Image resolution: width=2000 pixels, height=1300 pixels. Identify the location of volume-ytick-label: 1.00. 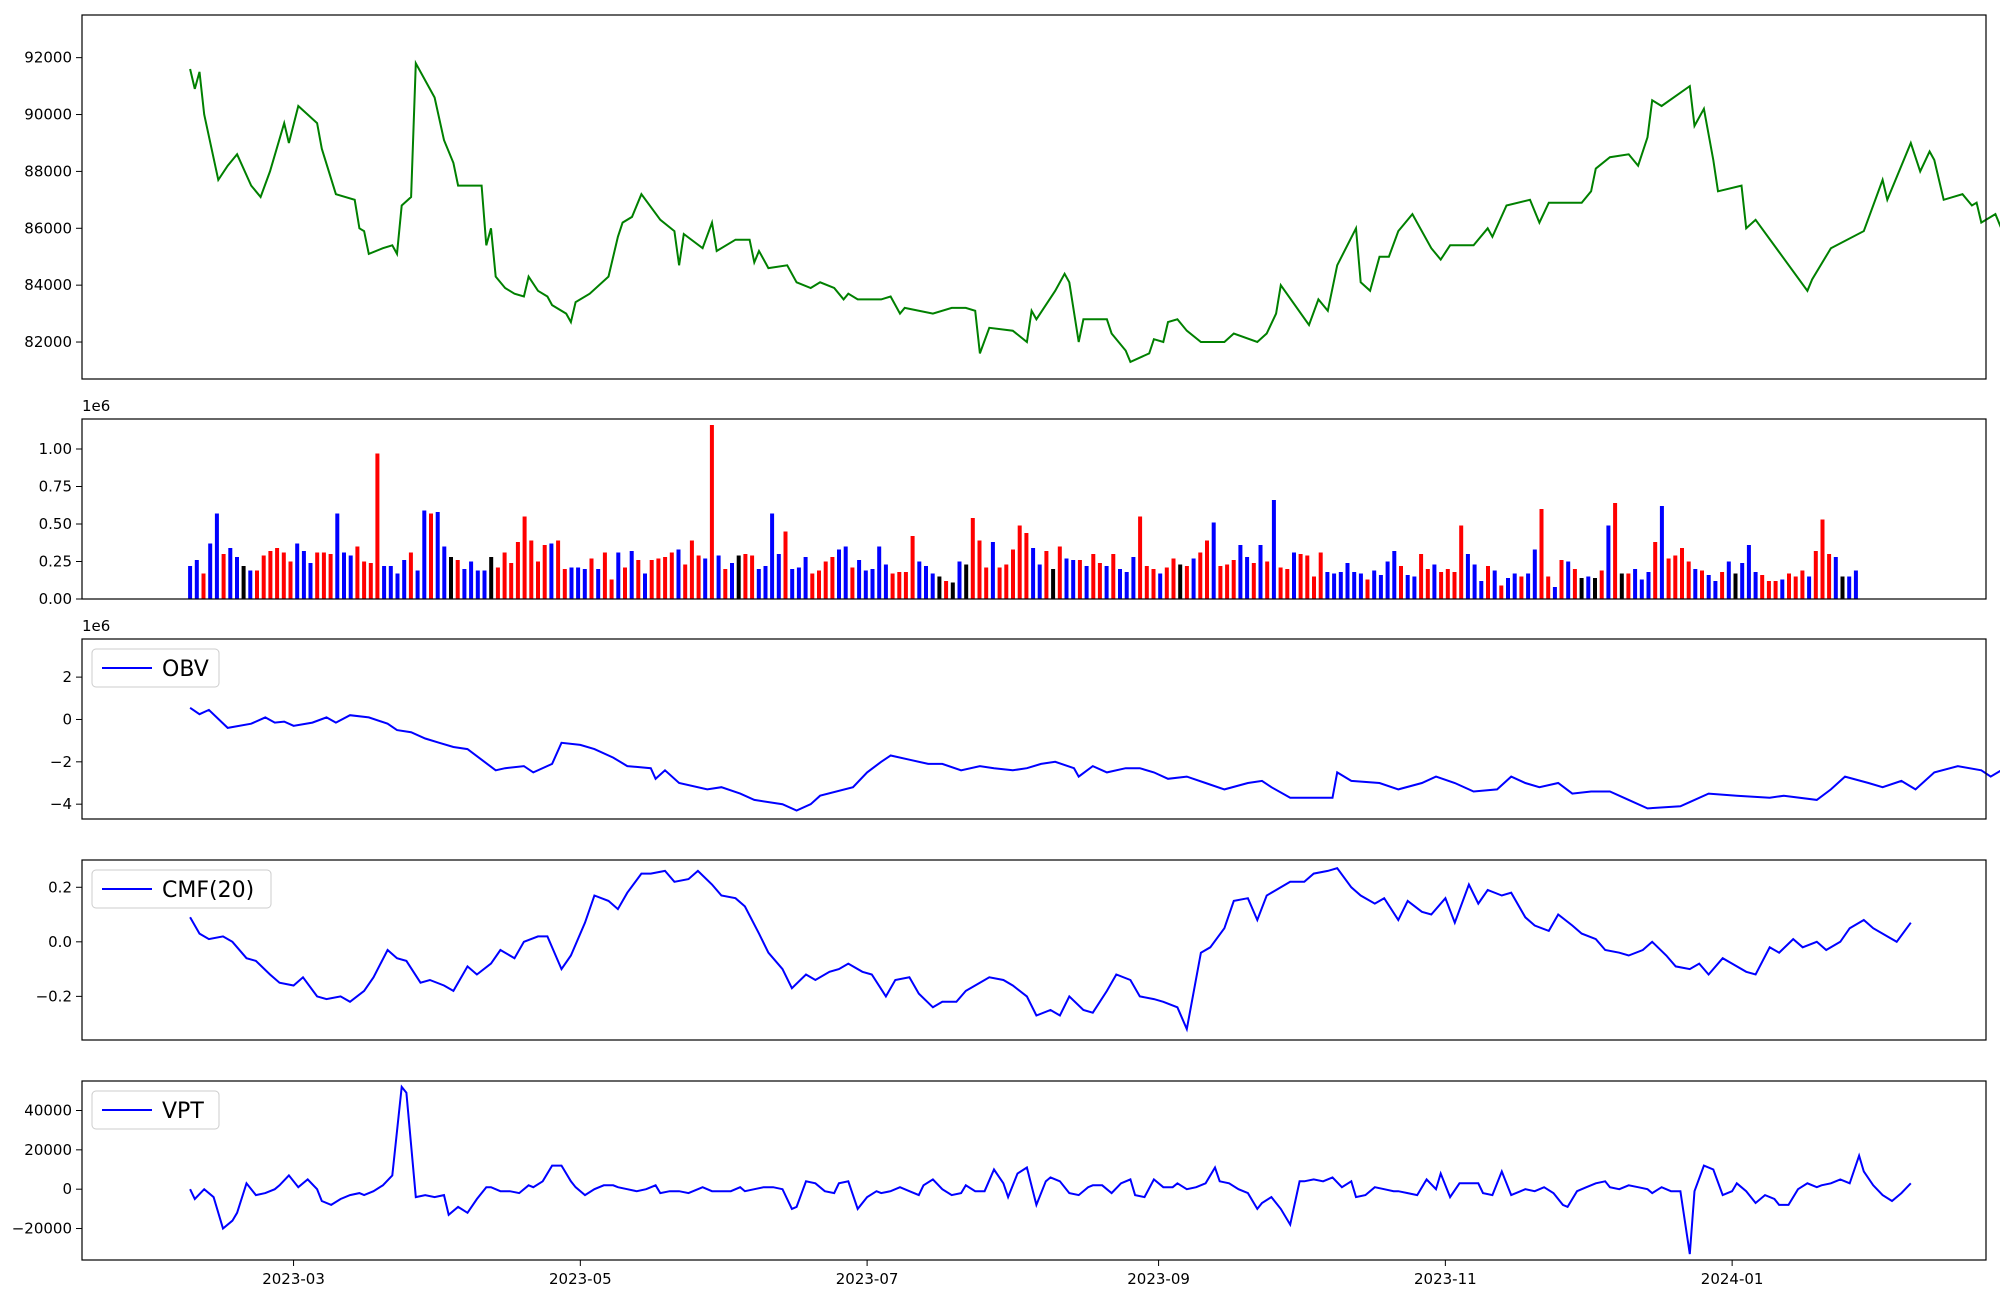
(55, 449).